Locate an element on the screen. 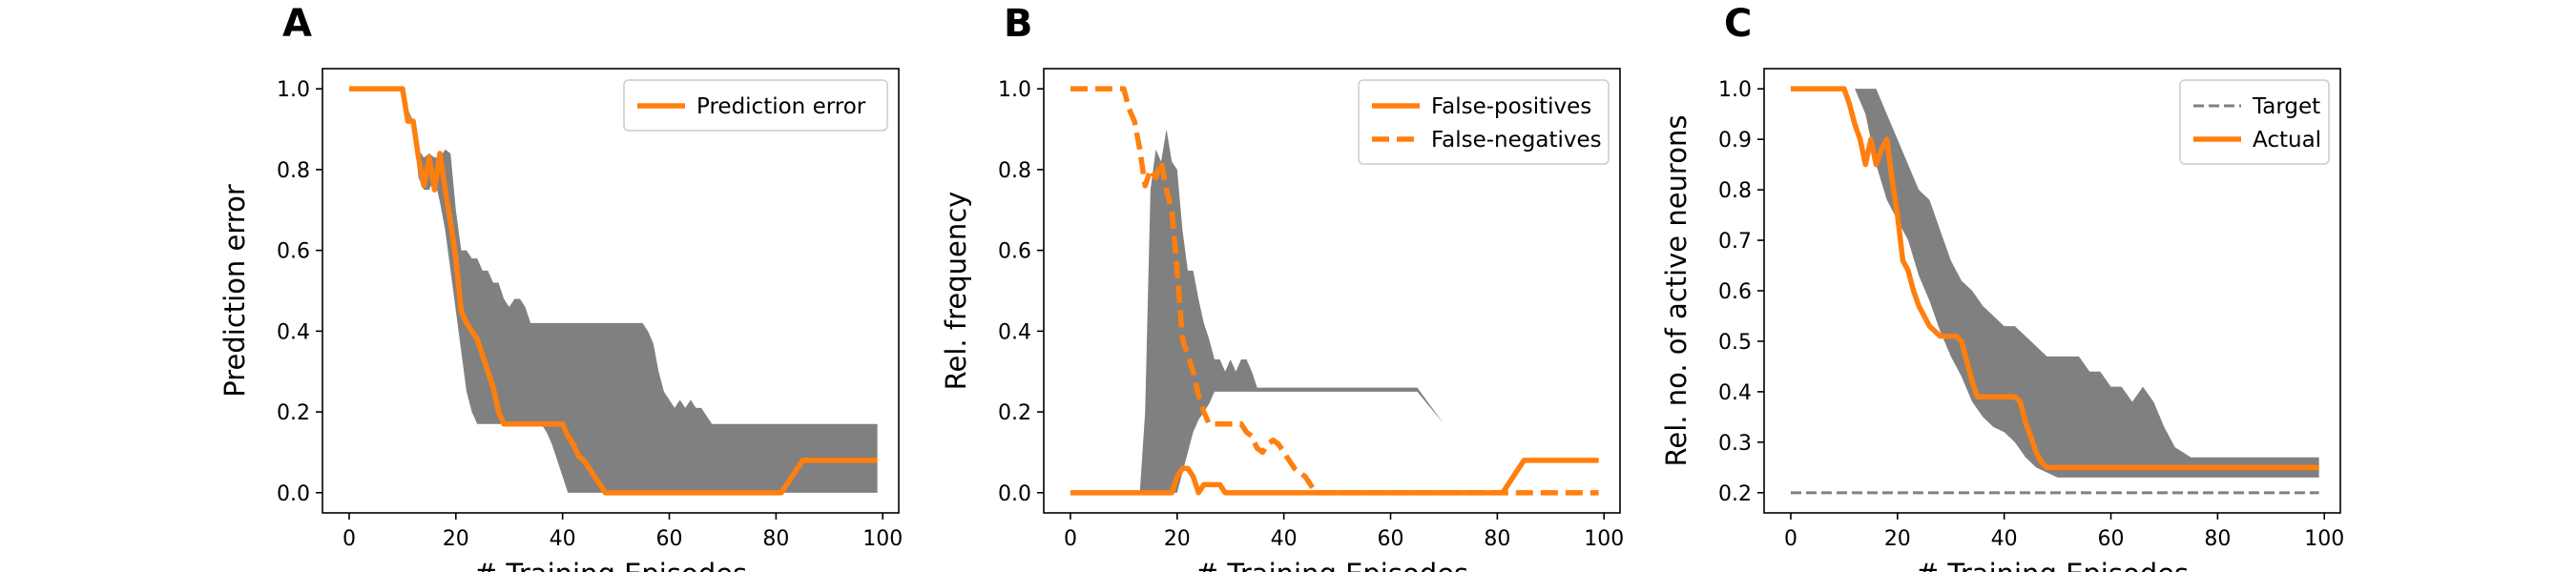 Image resolution: width=2576 pixels, height=572 pixels. series-line-false-negatives is located at coordinates (1334, 291).